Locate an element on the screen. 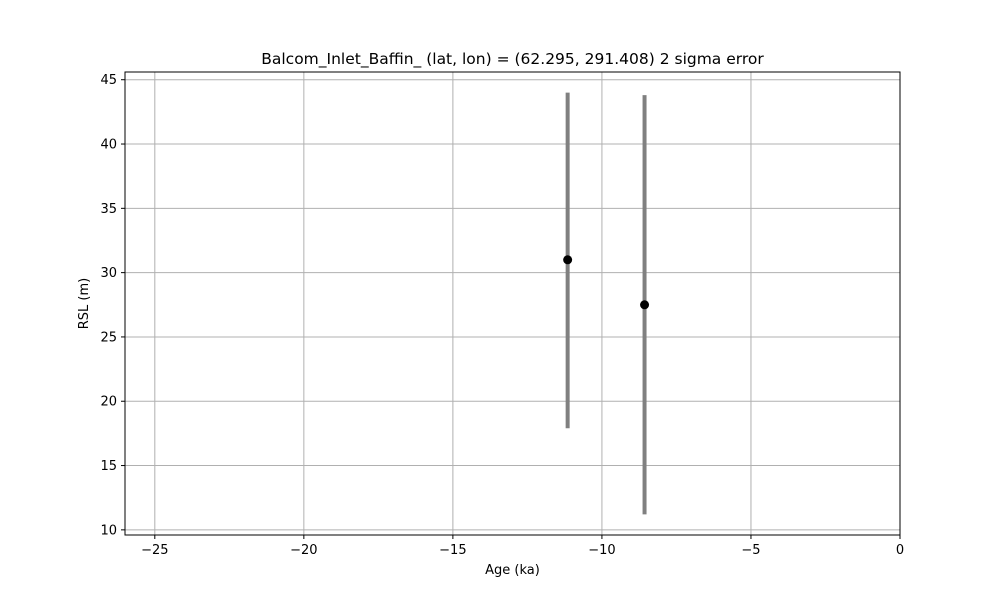 This screenshot has height=600, width=1000. y-tick-label: 40 is located at coordinates (108, 145).